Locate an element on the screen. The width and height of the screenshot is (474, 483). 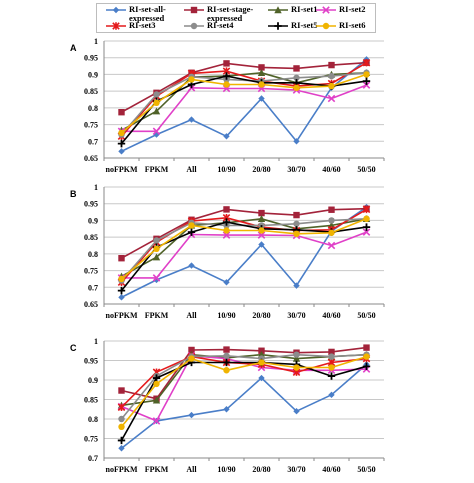
x-tick-label: All is located at coordinates (191, 169).